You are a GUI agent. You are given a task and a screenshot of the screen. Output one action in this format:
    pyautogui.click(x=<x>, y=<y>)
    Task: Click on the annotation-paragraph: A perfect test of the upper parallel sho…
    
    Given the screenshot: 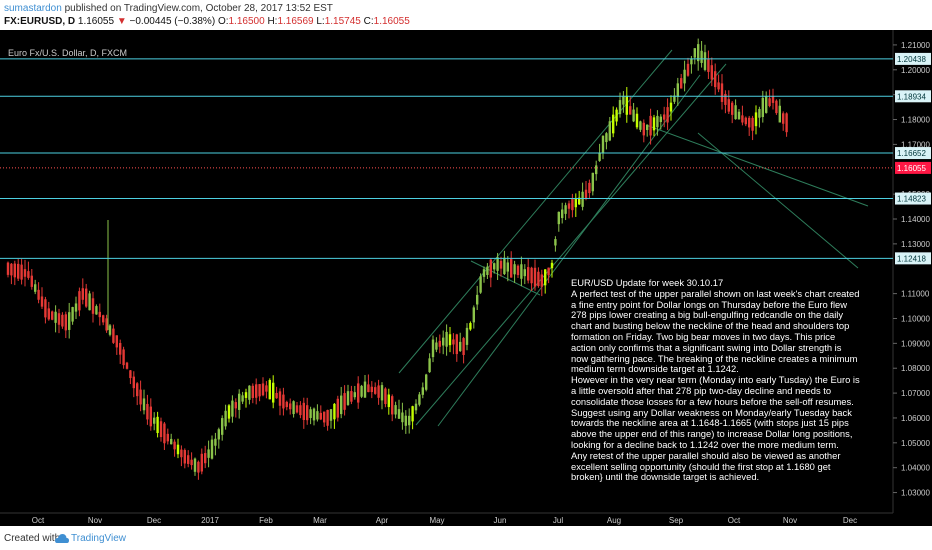 What is the action you would take?
    pyautogui.click(x=715, y=331)
    